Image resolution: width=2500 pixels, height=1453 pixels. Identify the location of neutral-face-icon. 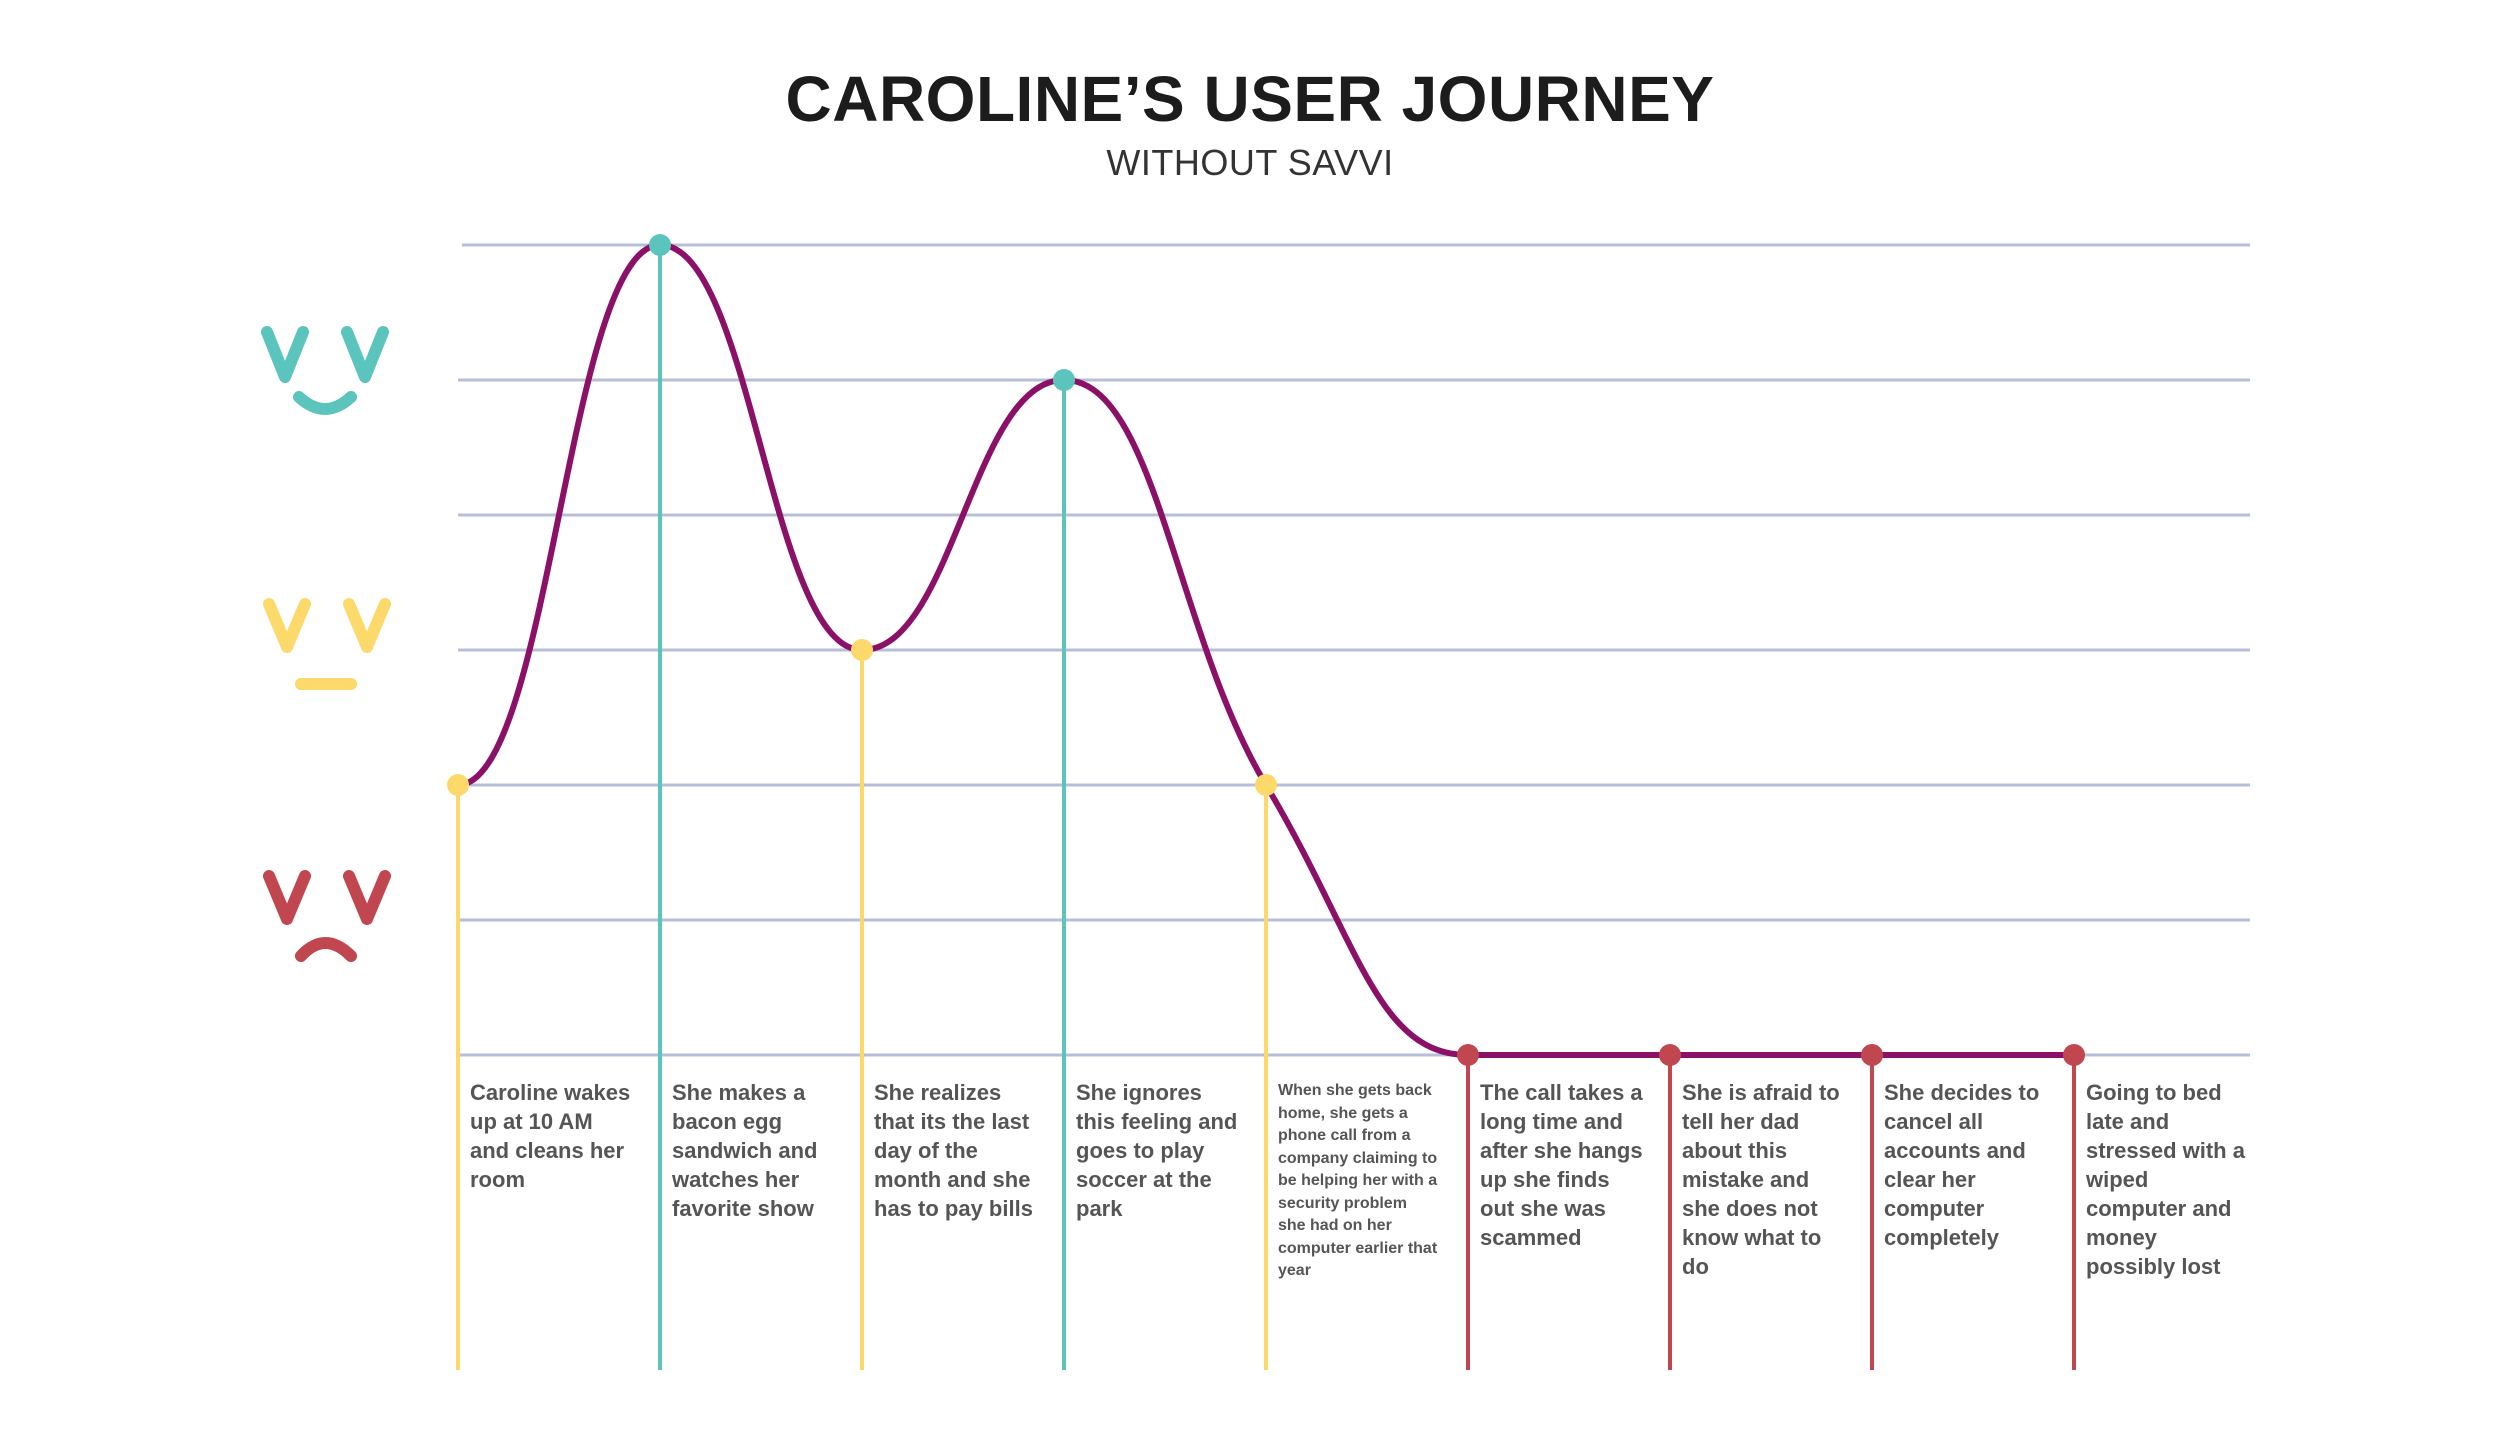
(327, 644).